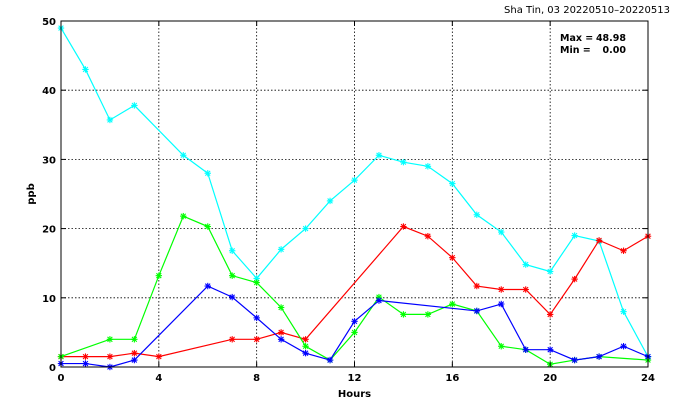  Describe the element at coordinates (576, 38) in the screenshot. I see `max-label: Max =` at that location.